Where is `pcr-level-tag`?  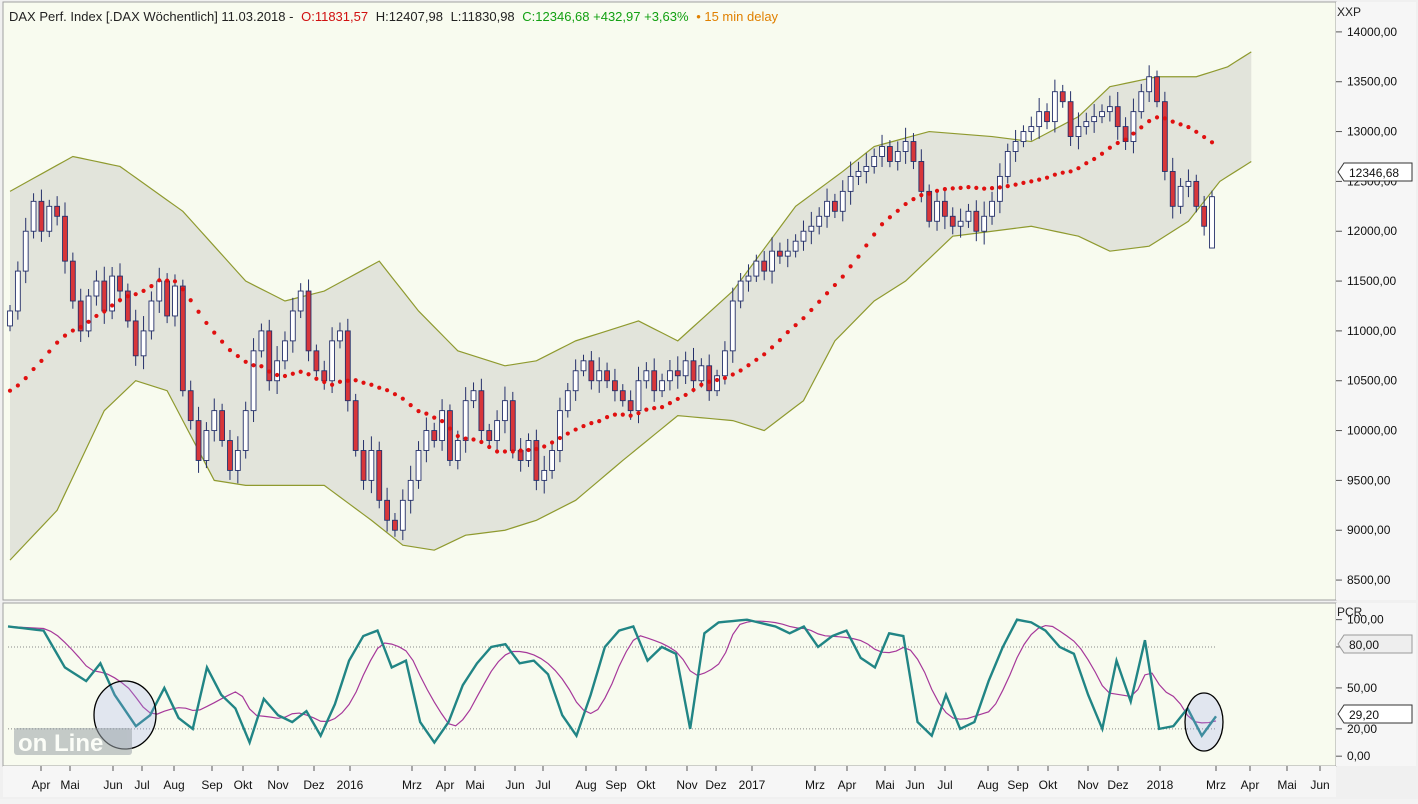
pcr-level-tag is located at coordinates (1375, 644).